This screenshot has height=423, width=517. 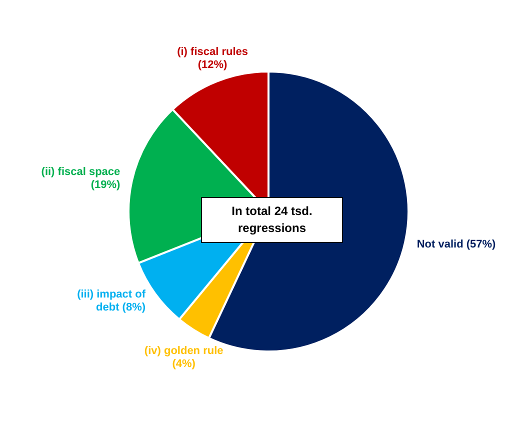 What do you see at coordinates (212, 52) in the screenshot?
I see `slice-label: (i) fiscal rules` at bounding box center [212, 52].